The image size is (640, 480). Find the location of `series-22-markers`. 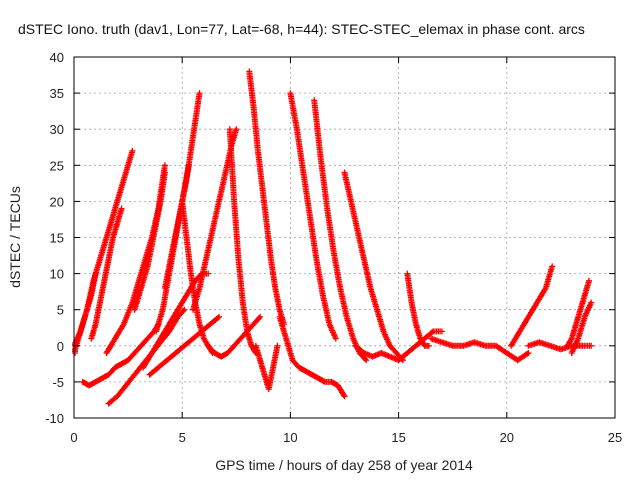

series-22-markers is located at coordinates (418, 309).